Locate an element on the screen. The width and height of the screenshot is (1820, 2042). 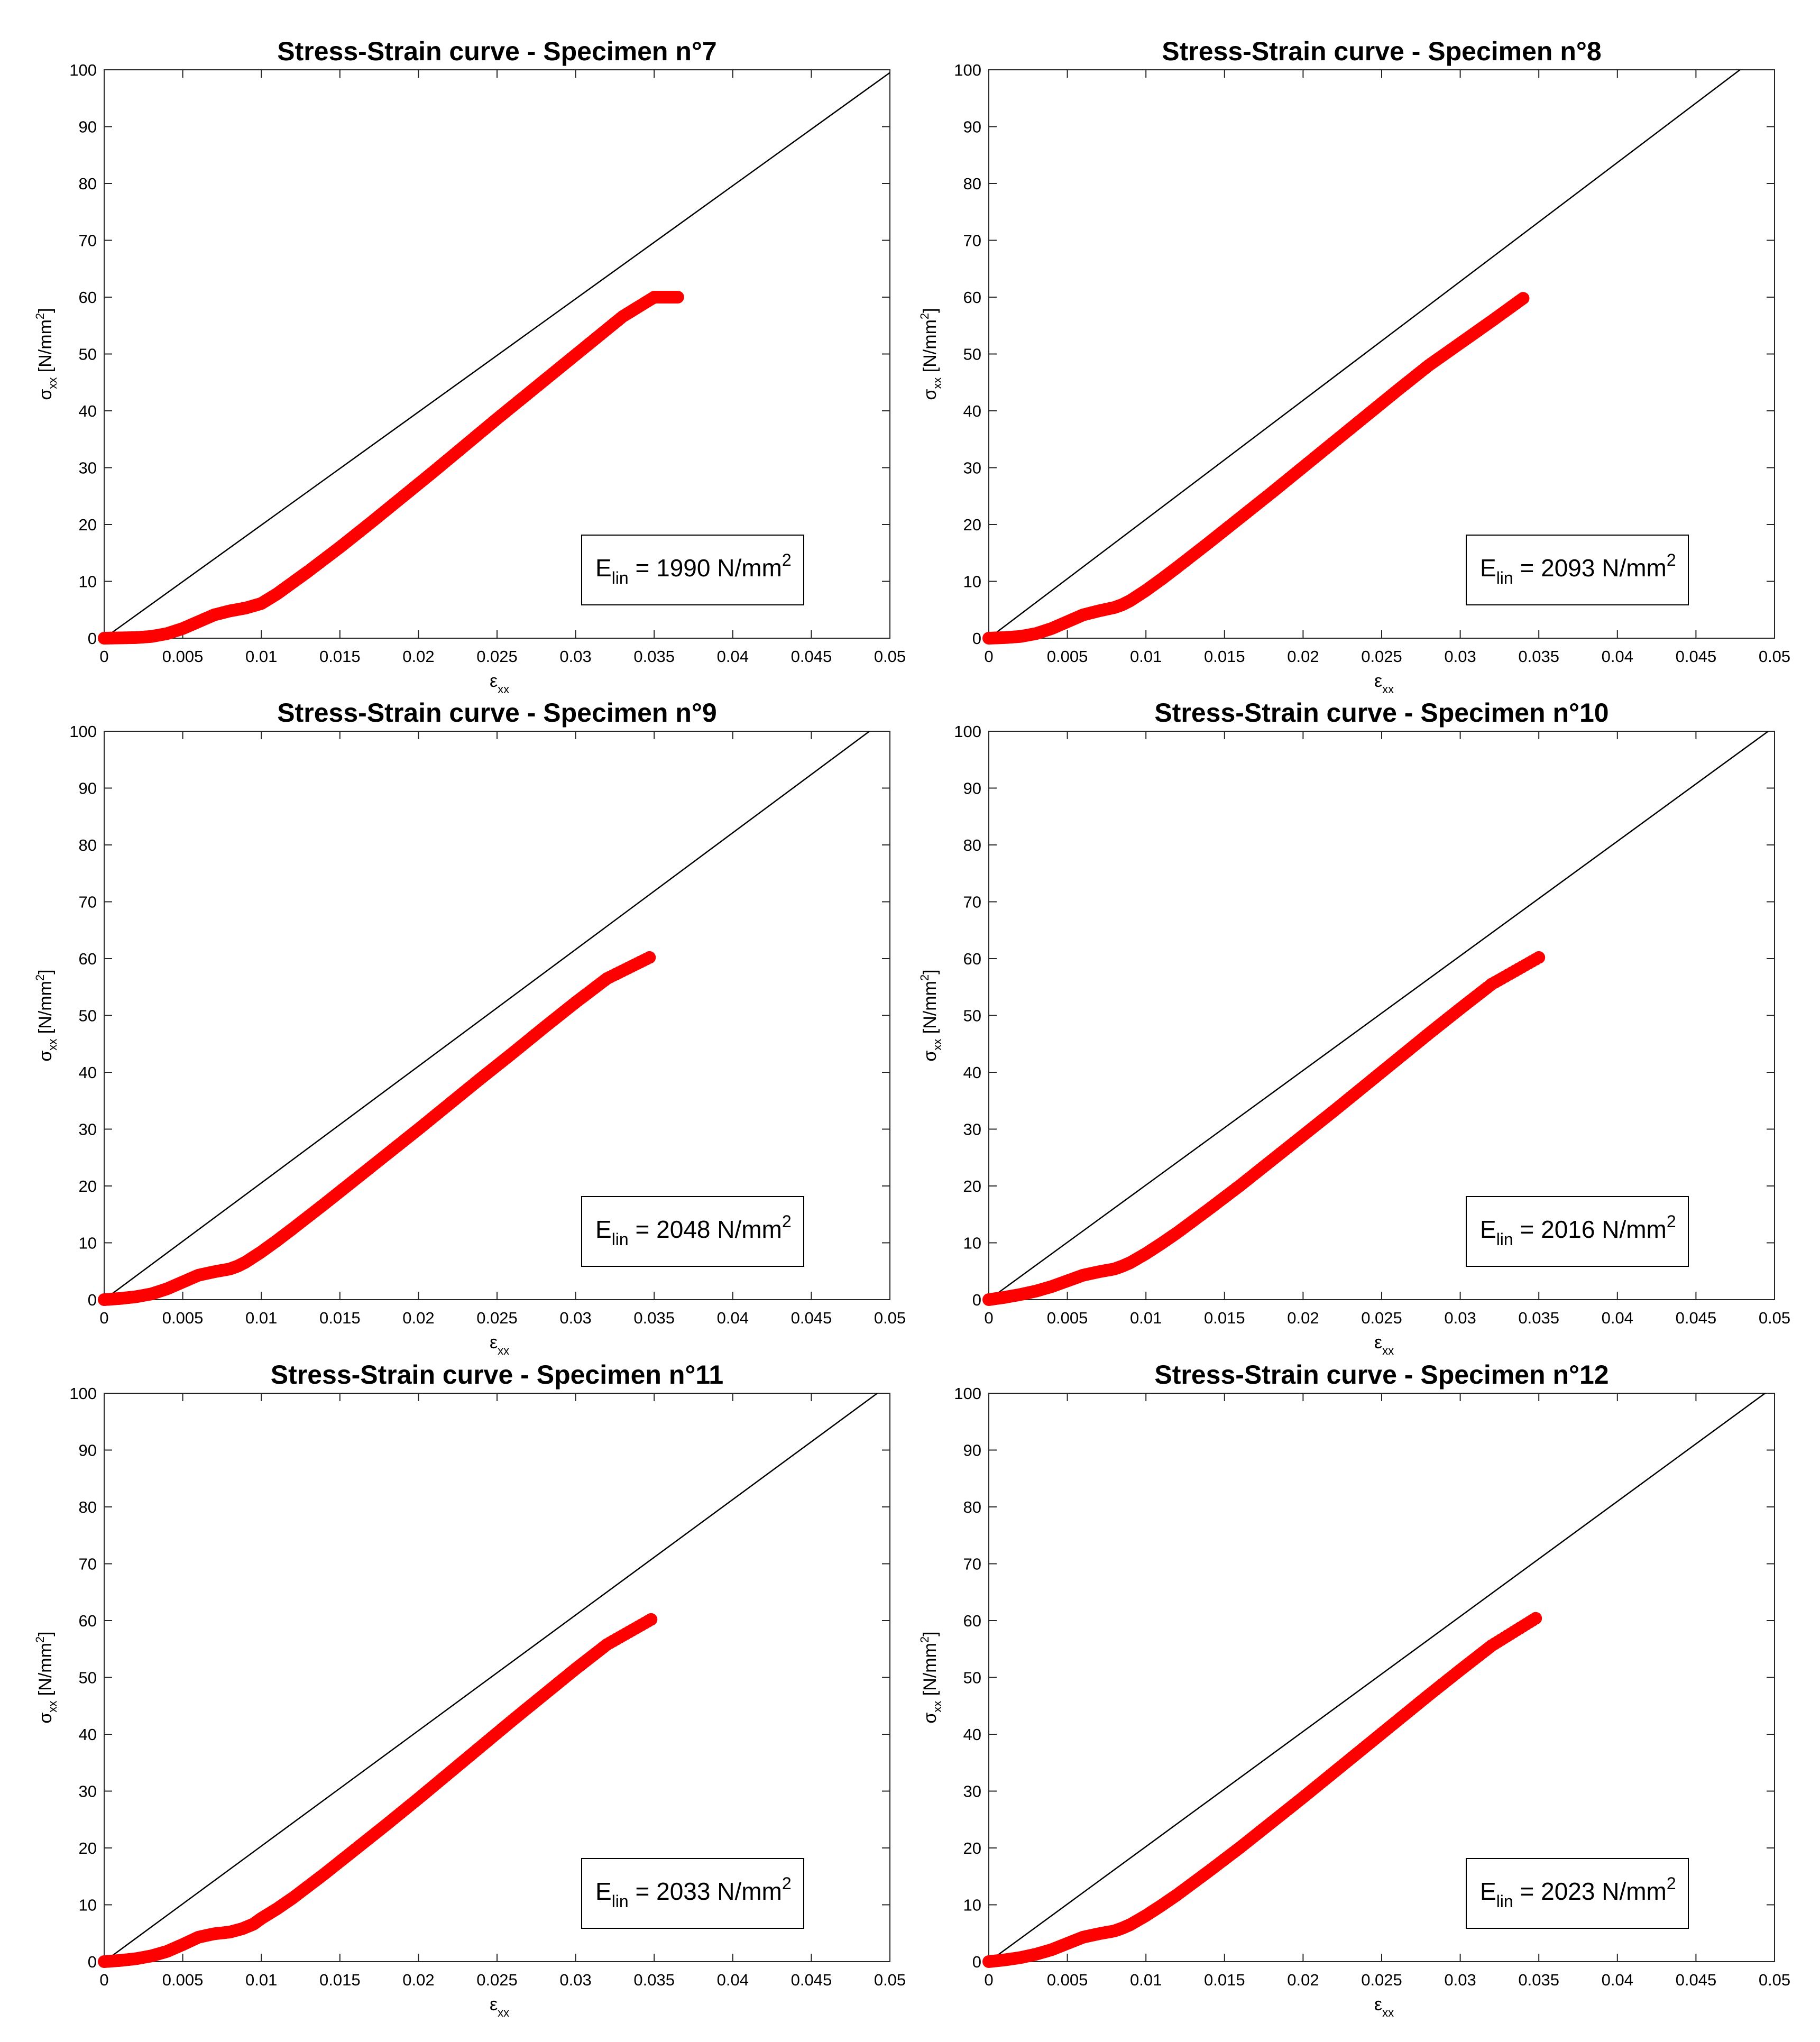
y-axis-subscript: xx is located at coordinates (937, 383).